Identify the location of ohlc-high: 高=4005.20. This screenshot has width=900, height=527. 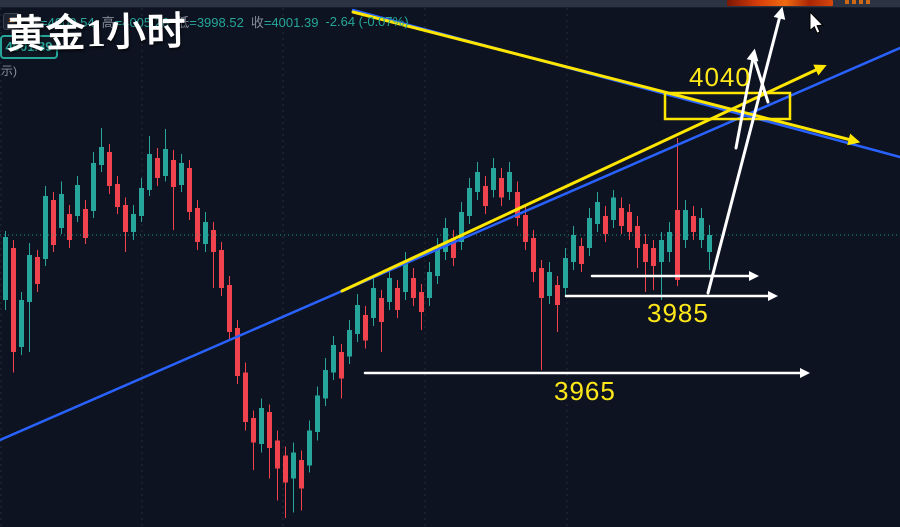
(135, 22).